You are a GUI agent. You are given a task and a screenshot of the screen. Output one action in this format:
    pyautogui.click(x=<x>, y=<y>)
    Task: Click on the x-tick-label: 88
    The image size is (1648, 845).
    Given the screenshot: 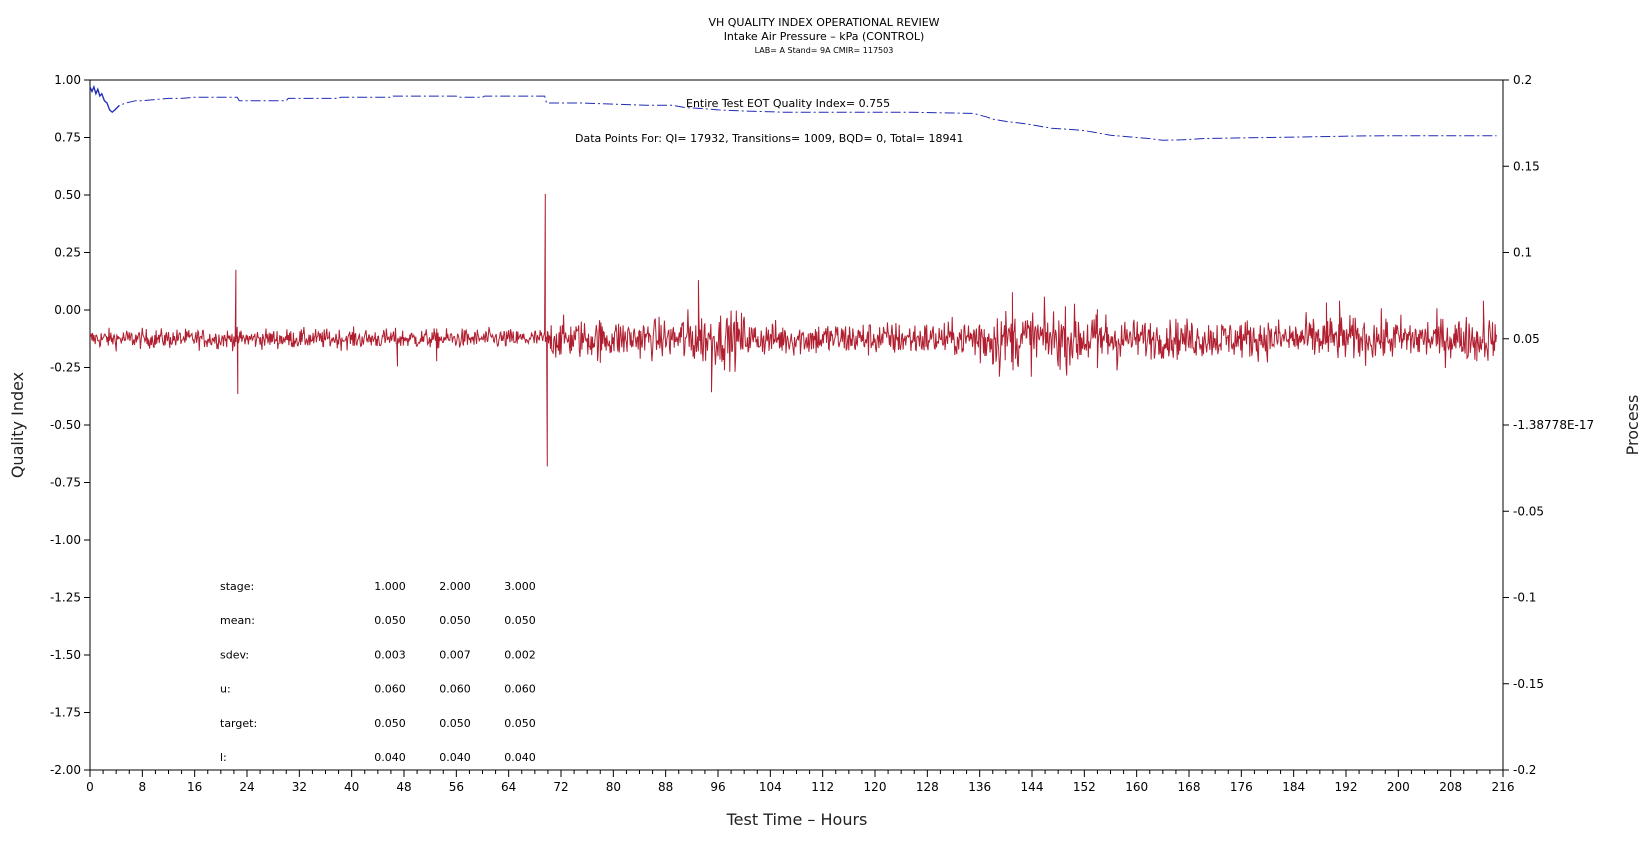 What is the action you would take?
    pyautogui.click(x=665, y=787)
    